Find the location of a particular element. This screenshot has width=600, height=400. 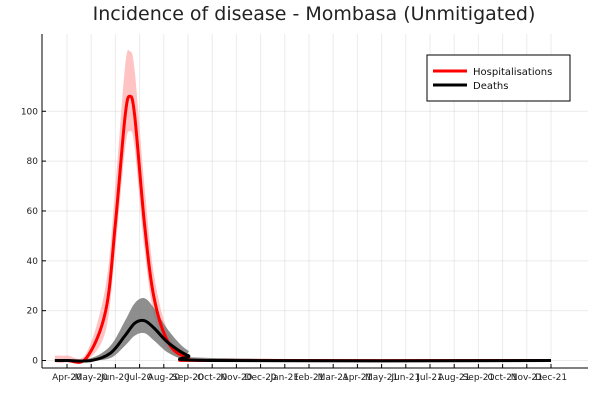

y-tick-labels: 0 20 40 60 80 100 is located at coordinates (29, 236).